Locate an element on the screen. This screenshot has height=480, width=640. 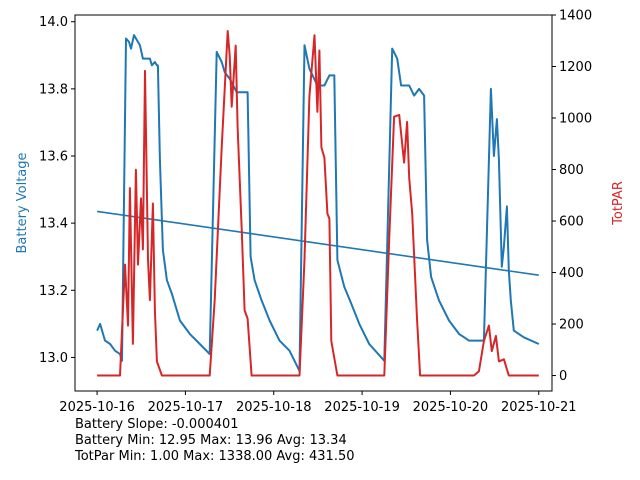
left-axis-label: Battery Voltage is located at coordinates (22, 202).